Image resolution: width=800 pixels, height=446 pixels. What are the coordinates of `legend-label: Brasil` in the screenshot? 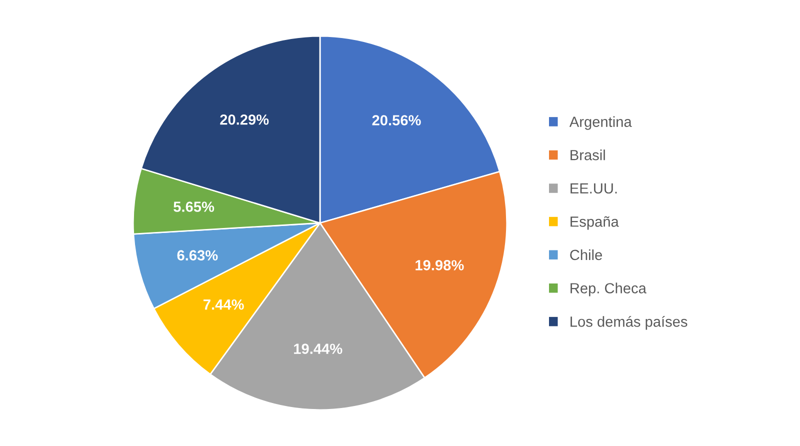 It's located at (587, 155).